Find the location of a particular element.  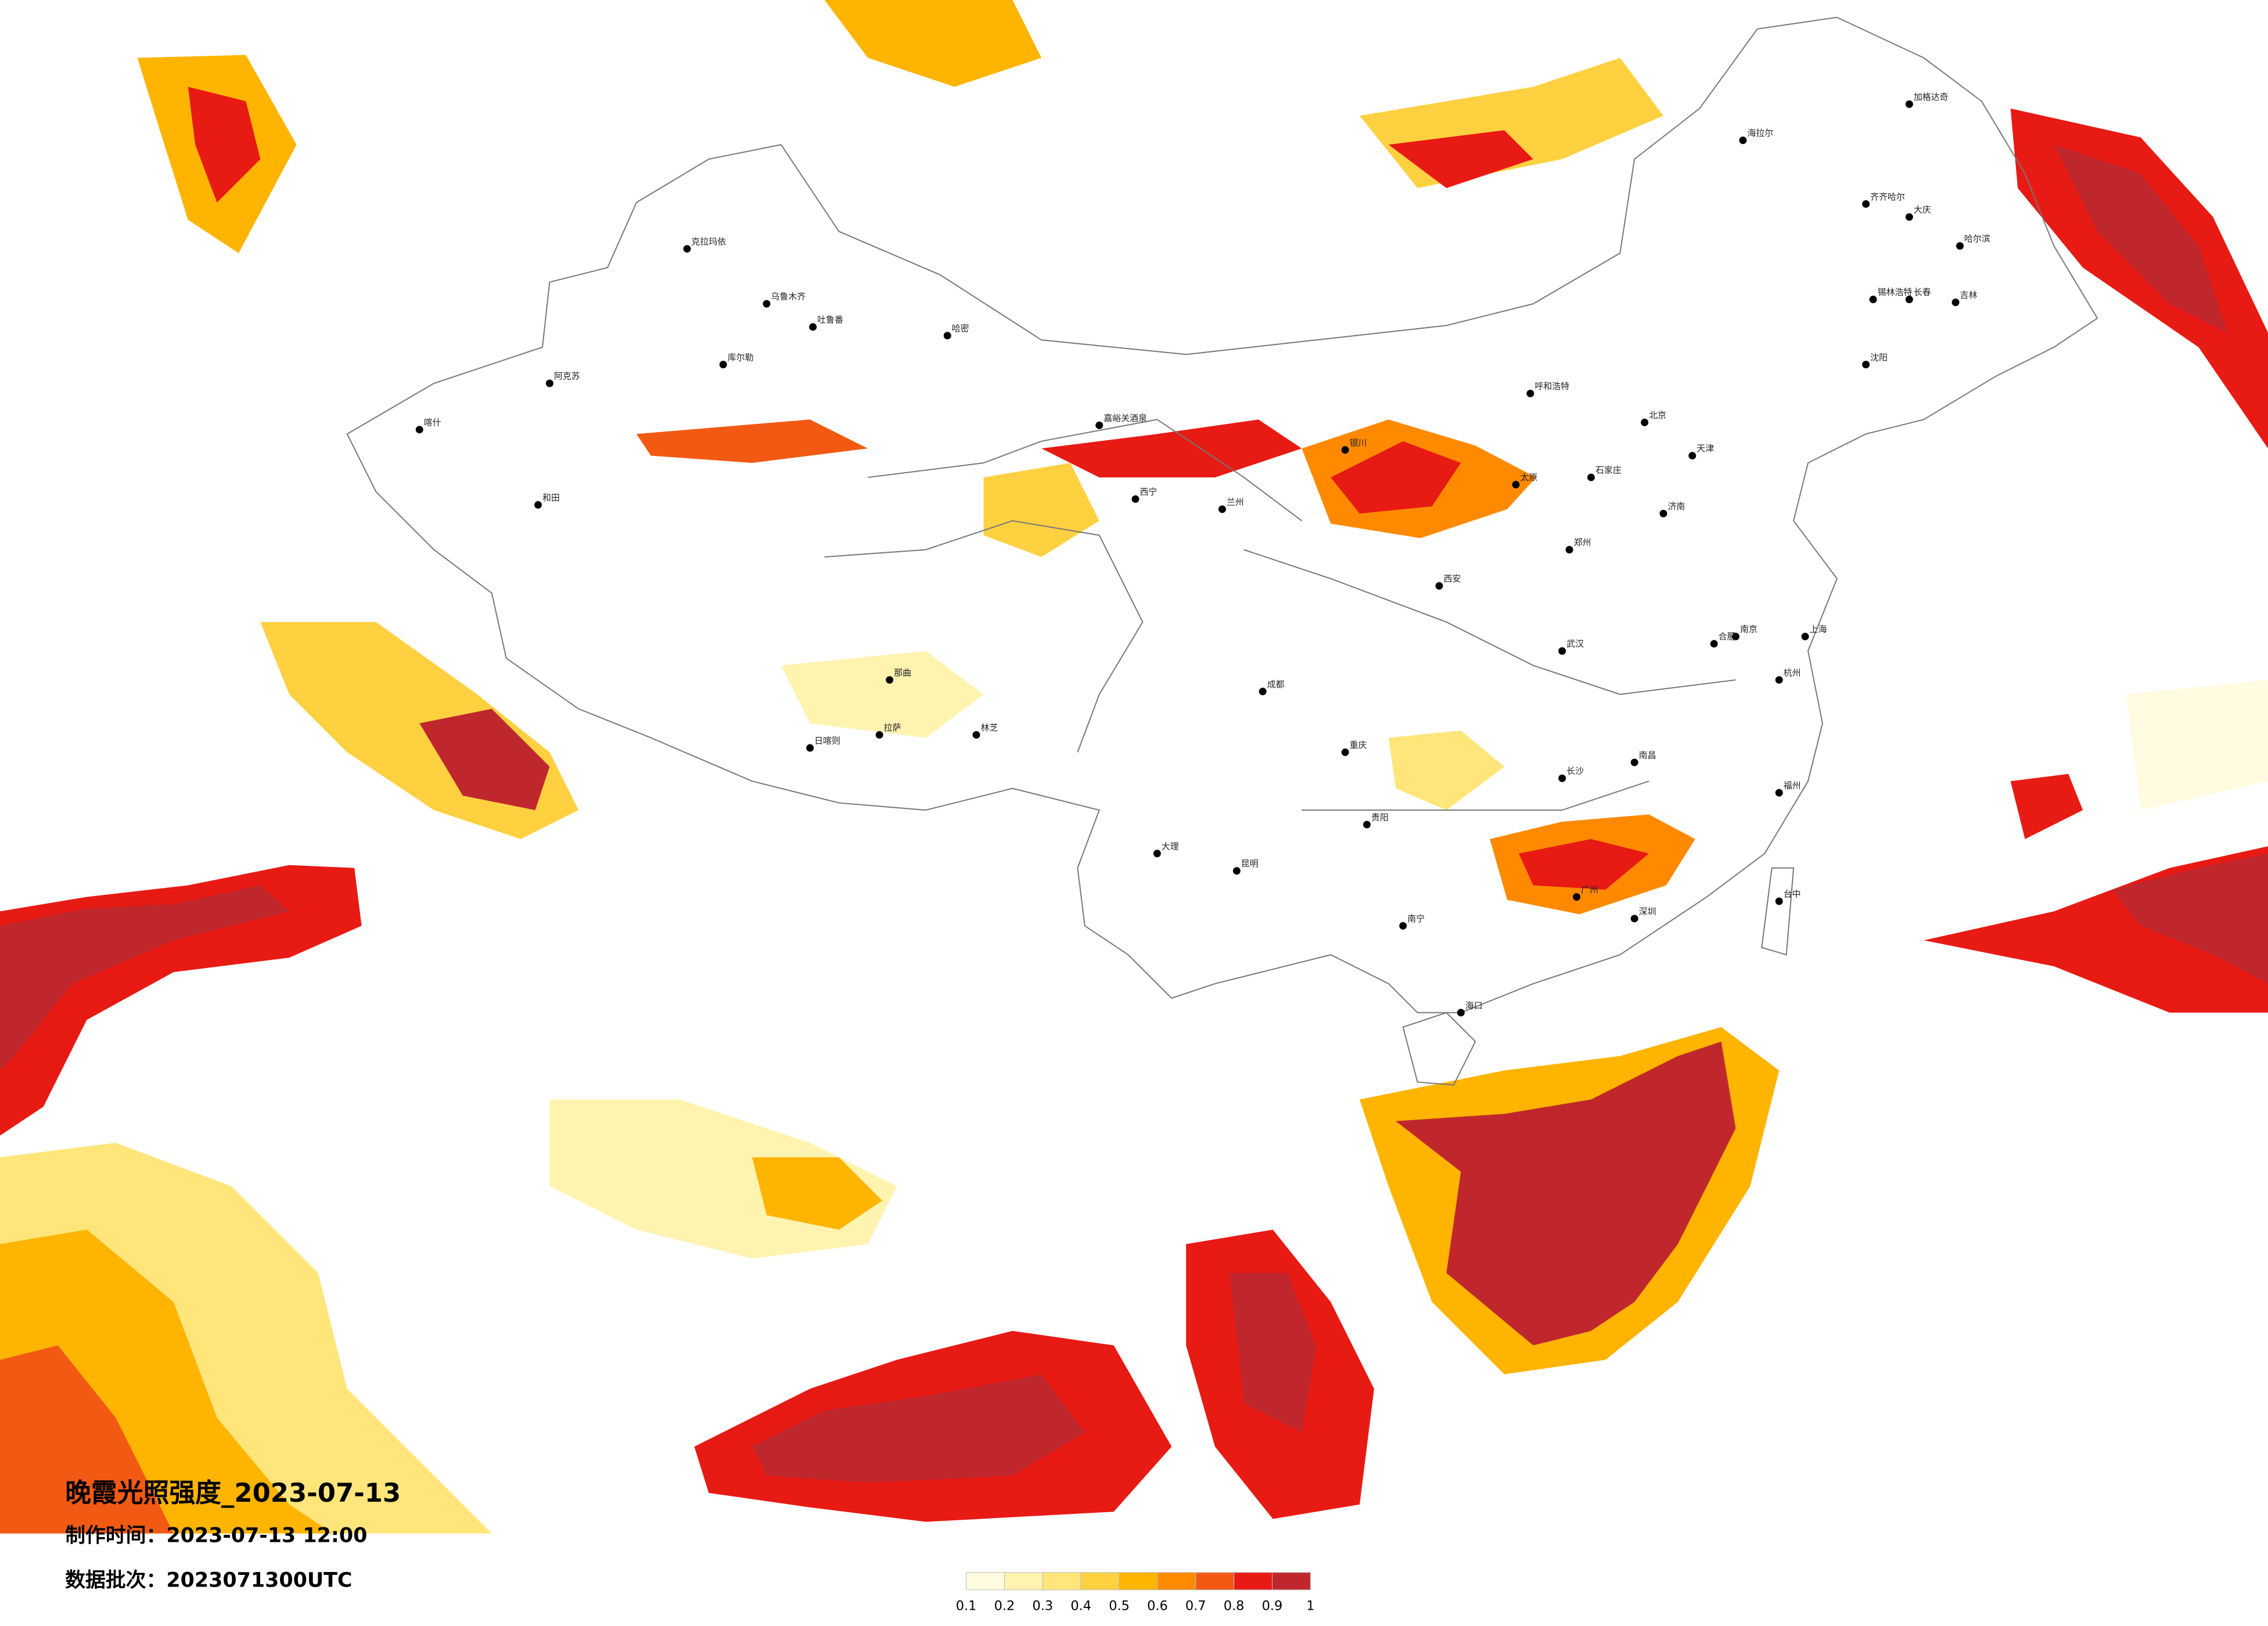

city-label: 南京 is located at coordinates (1748, 629).